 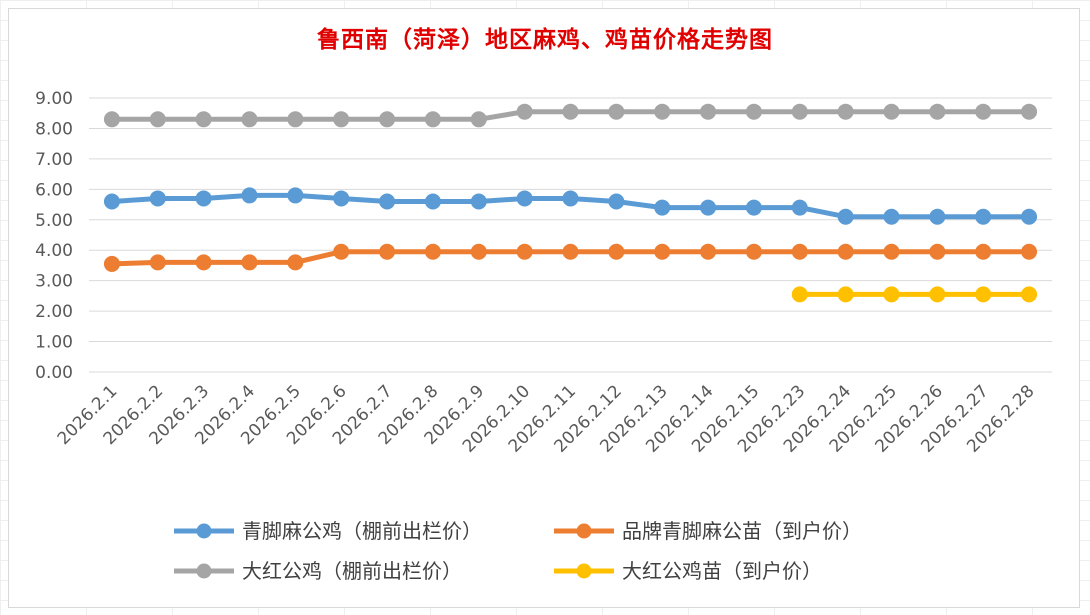 I want to click on legend-label: 大红公鸡（棚前出栏价）, so click(x=352, y=571).